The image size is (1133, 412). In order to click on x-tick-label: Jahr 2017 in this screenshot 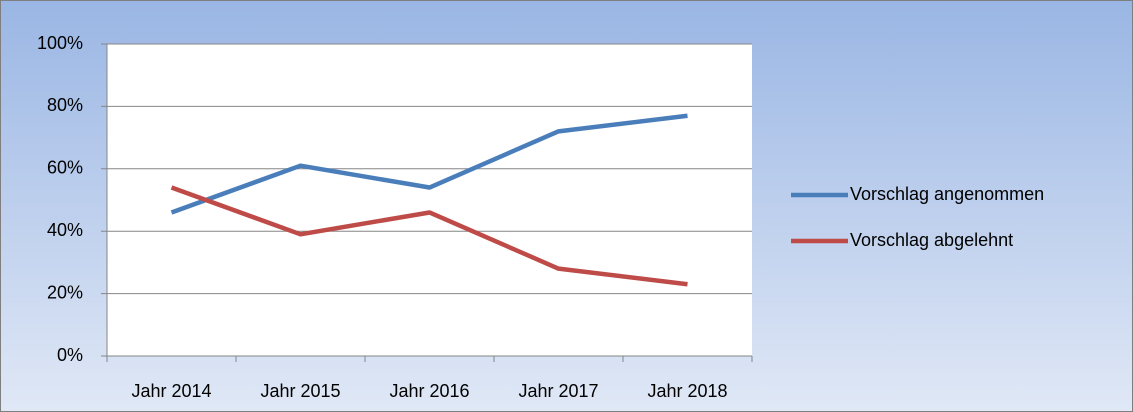, I will do `click(558, 391)`.